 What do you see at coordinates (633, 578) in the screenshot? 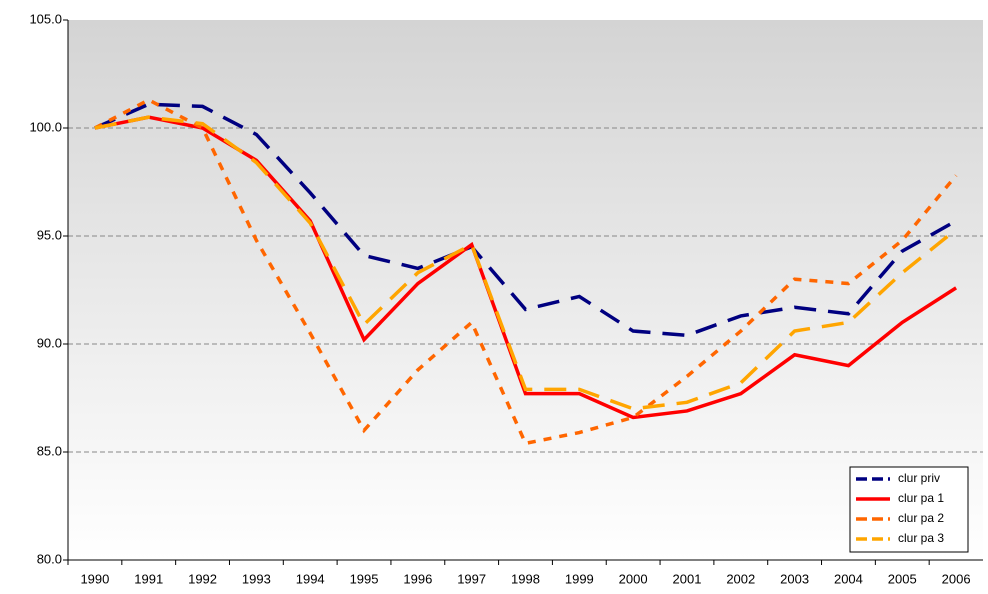
I see `x-tick-label: 2000` at bounding box center [633, 578].